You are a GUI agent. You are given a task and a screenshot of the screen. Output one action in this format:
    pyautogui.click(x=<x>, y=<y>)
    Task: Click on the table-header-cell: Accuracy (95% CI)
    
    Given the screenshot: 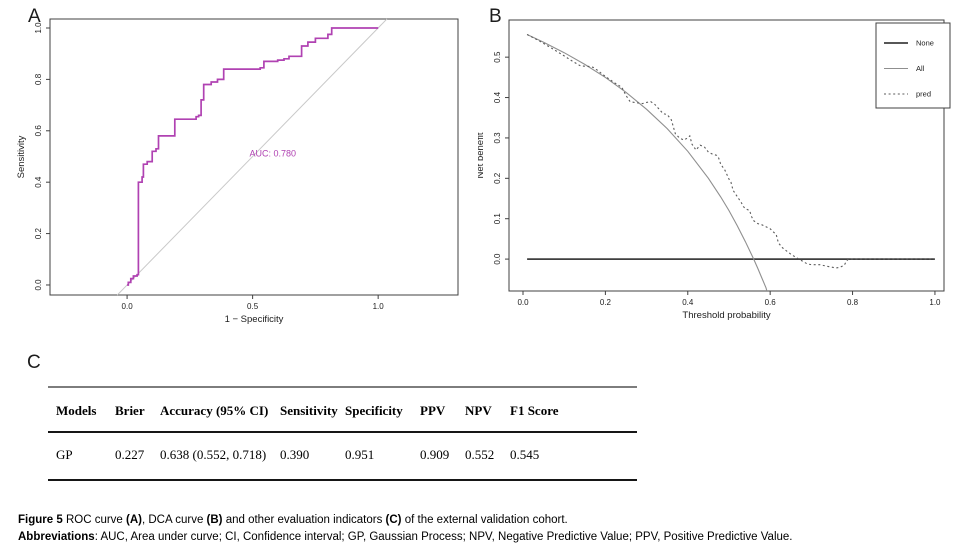 What is the action you would take?
    pyautogui.click(x=220, y=410)
    